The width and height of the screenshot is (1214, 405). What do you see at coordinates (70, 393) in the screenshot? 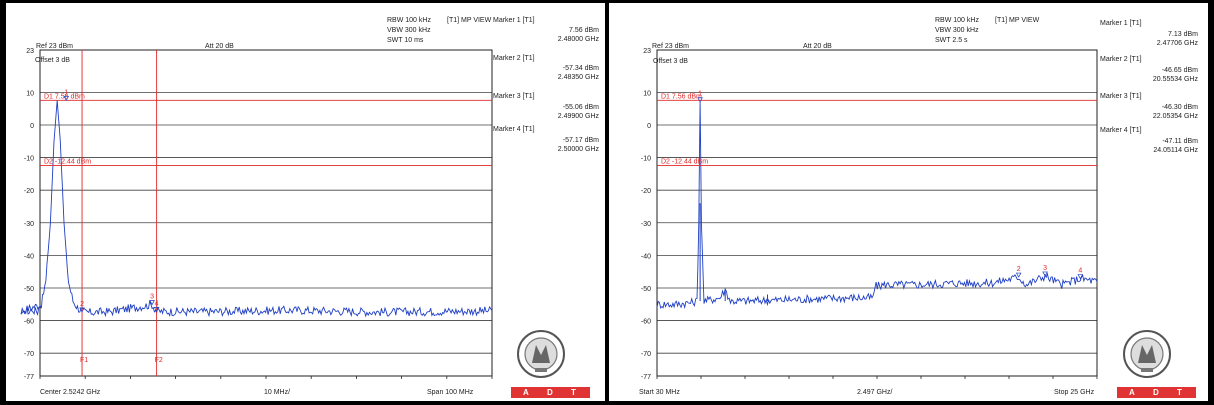
I see `footer-center-label: Center 2.5242 GHz` at bounding box center [70, 393].